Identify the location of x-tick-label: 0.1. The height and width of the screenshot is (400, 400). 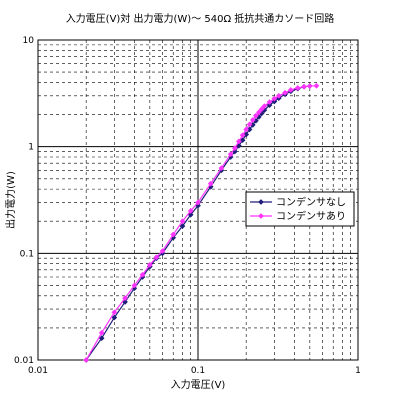
(198, 371).